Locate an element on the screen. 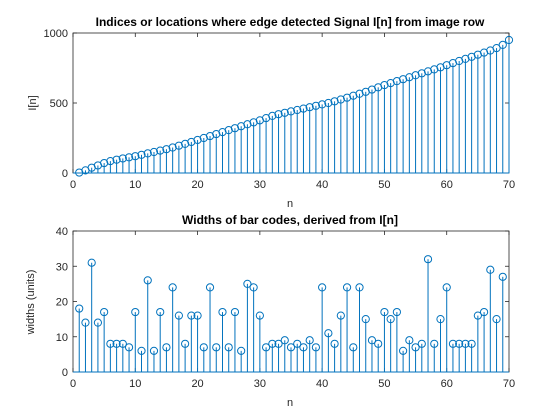  x-tick-label: 30 is located at coordinates (260, 185).